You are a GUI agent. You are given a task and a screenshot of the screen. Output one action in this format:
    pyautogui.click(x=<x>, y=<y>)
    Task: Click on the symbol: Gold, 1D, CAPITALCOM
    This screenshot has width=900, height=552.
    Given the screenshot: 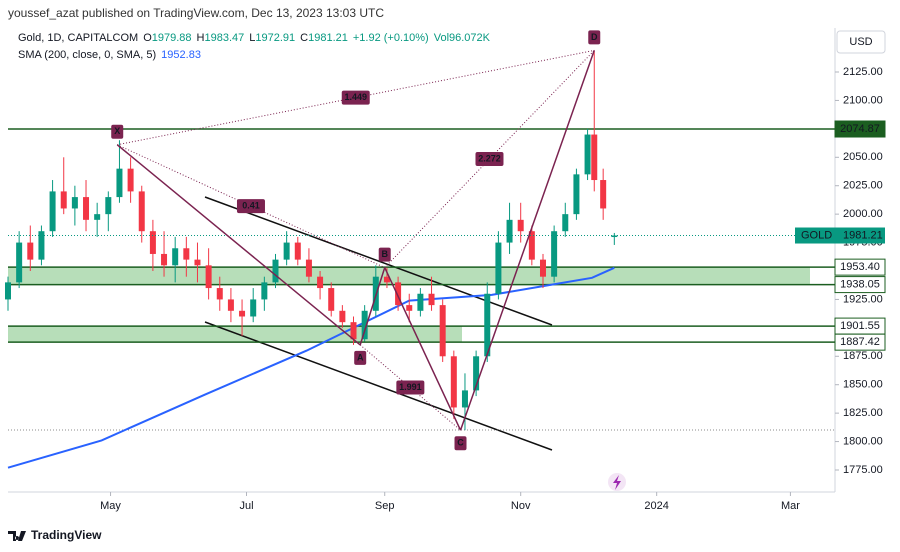 What is the action you would take?
    pyautogui.click(x=78, y=38)
    